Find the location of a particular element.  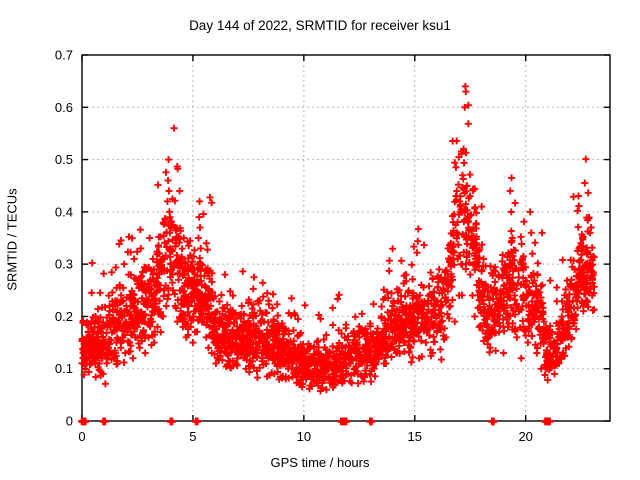

svg-text: 0.5 is located at coordinates (64, 159).